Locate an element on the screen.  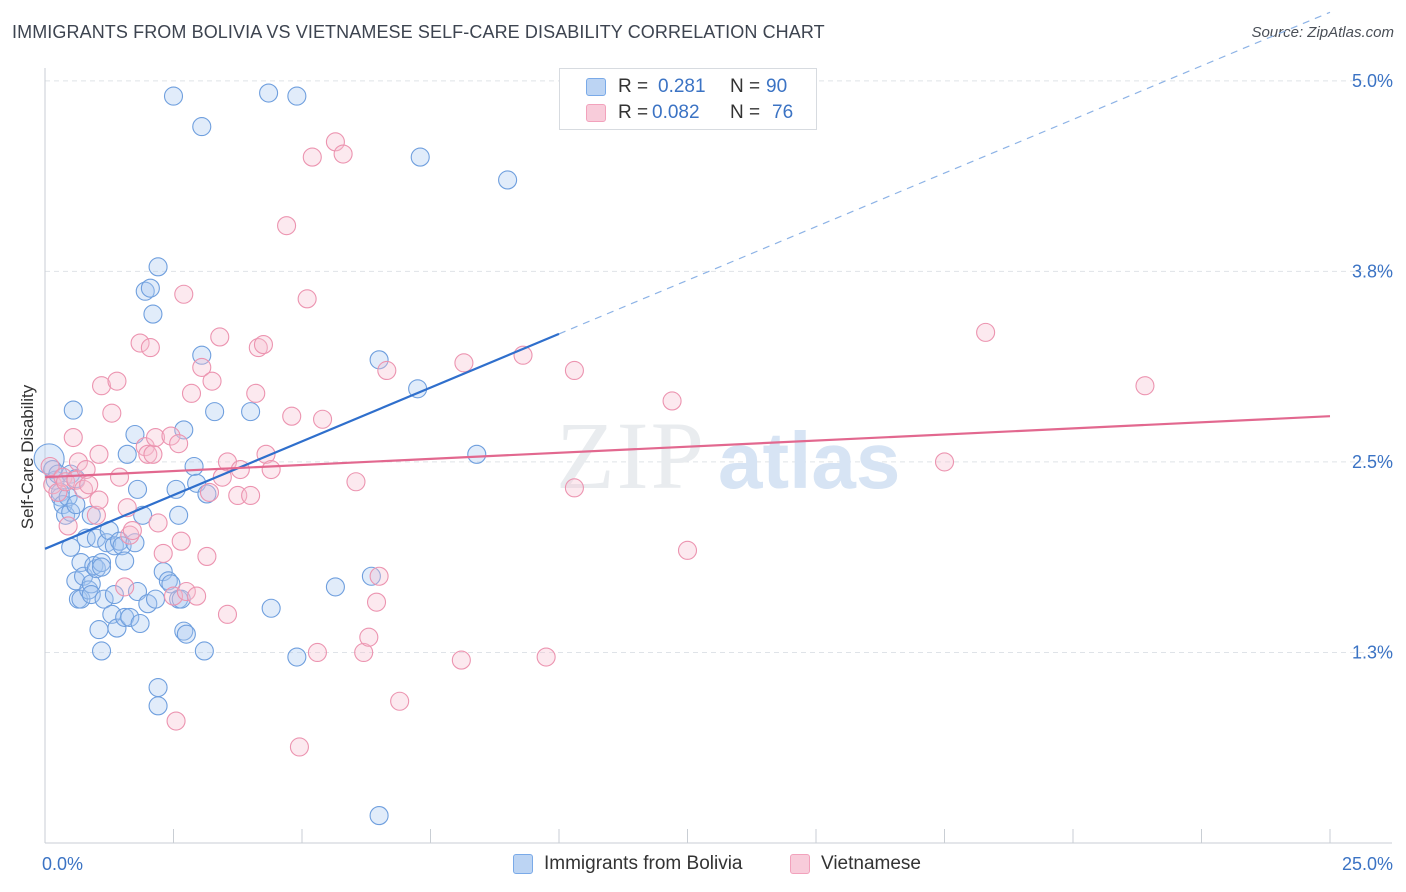
vietnamese-trend-line is located at coordinates (687, 447).